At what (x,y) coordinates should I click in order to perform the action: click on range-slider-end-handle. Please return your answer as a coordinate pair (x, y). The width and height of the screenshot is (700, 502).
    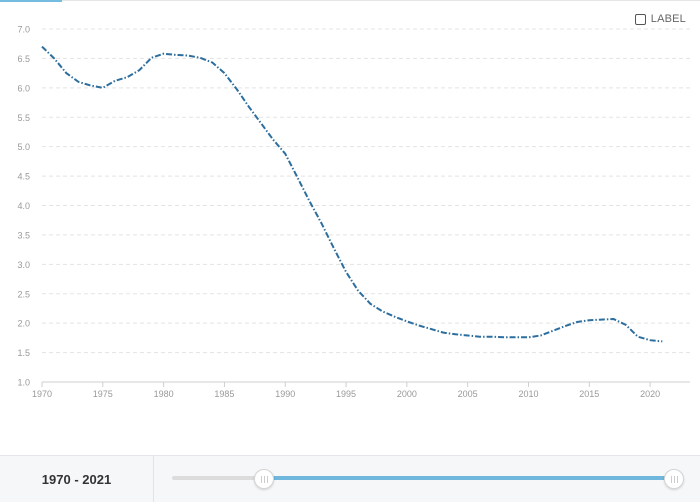
    Looking at the image, I should click on (674, 479).